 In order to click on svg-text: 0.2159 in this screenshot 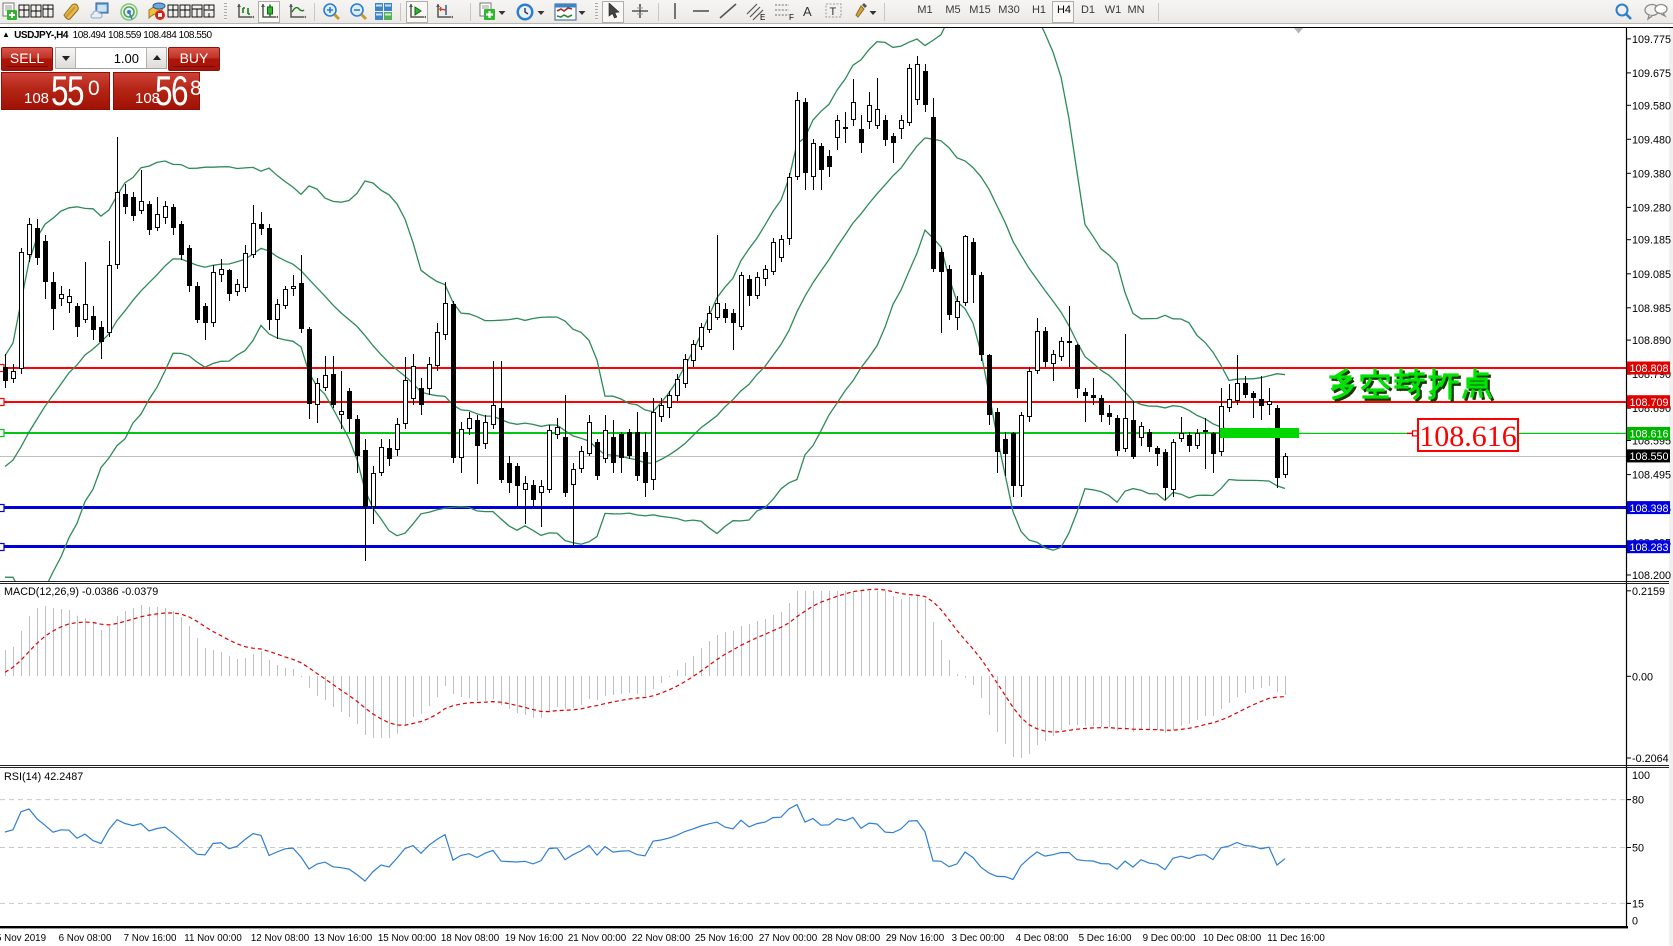, I will do `click(1648, 592)`.